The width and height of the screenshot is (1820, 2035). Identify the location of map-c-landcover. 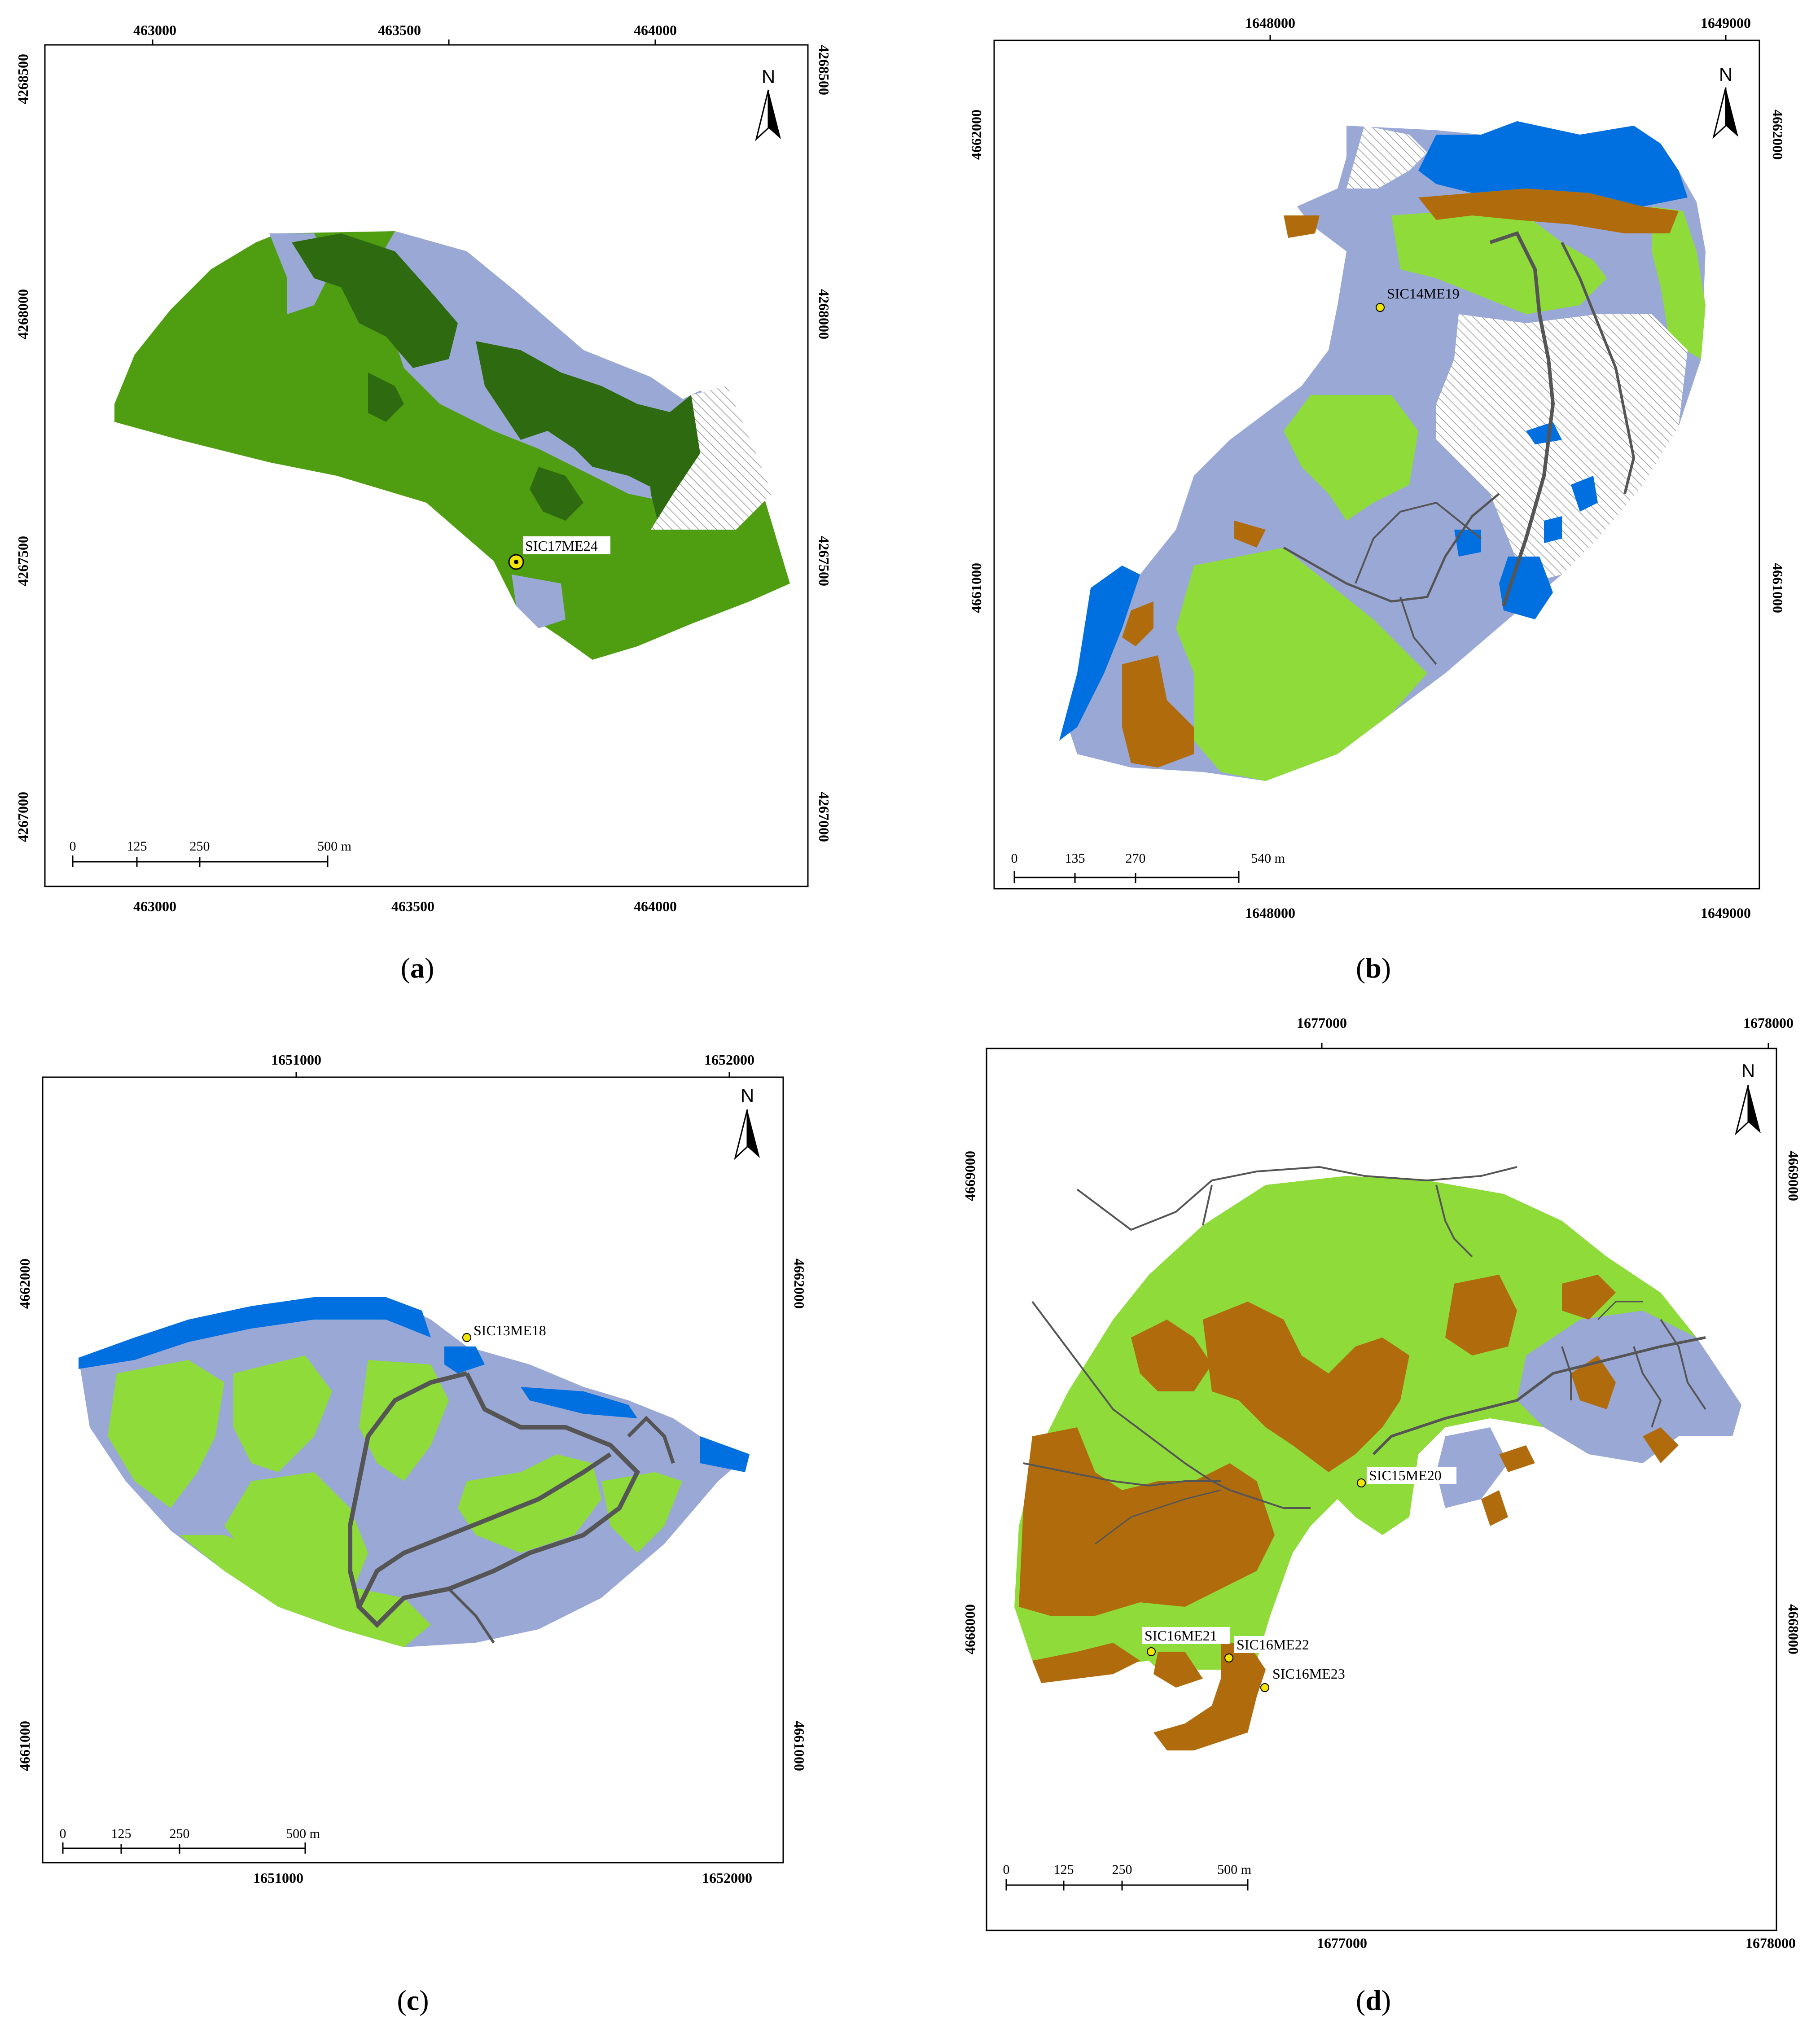
(414, 1472).